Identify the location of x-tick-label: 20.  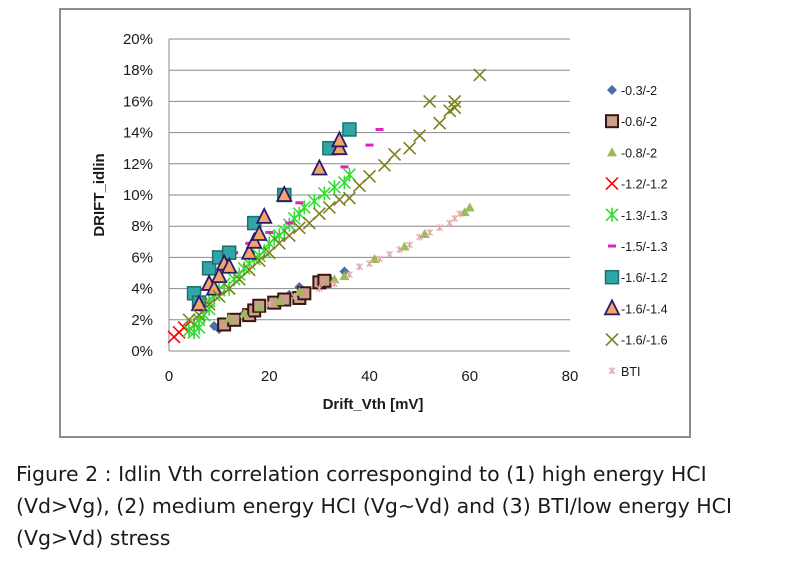
(269, 376).